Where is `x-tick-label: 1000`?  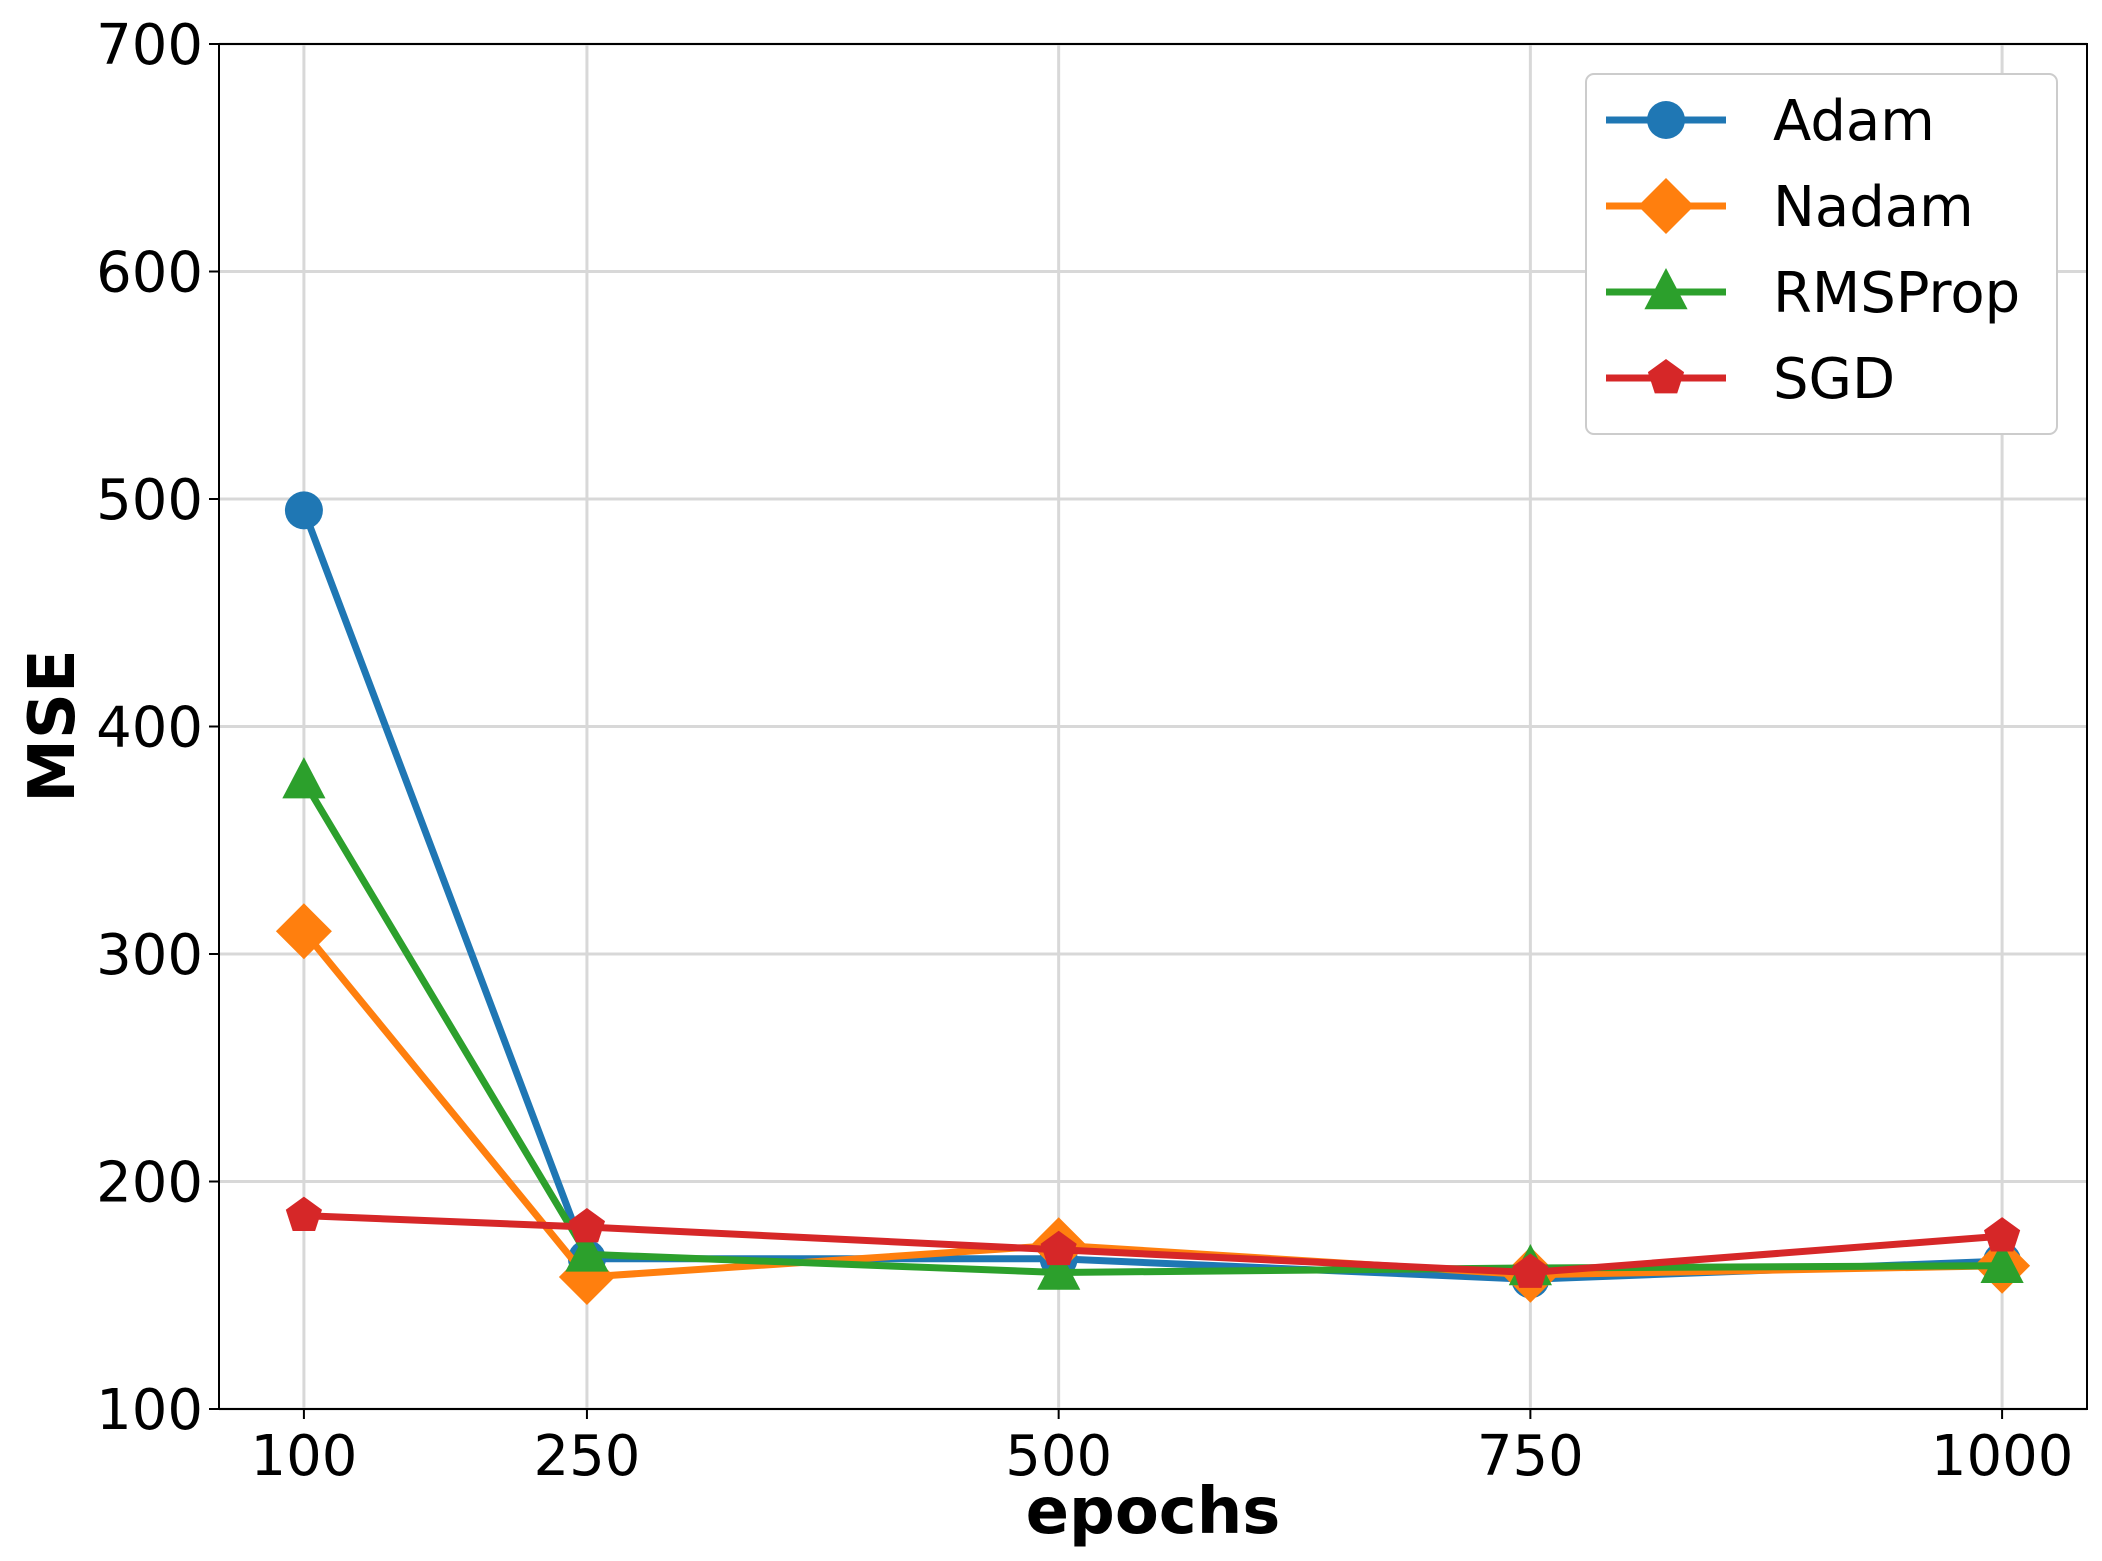 x-tick-label: 1000 is located at coordinates (2002, 1456).